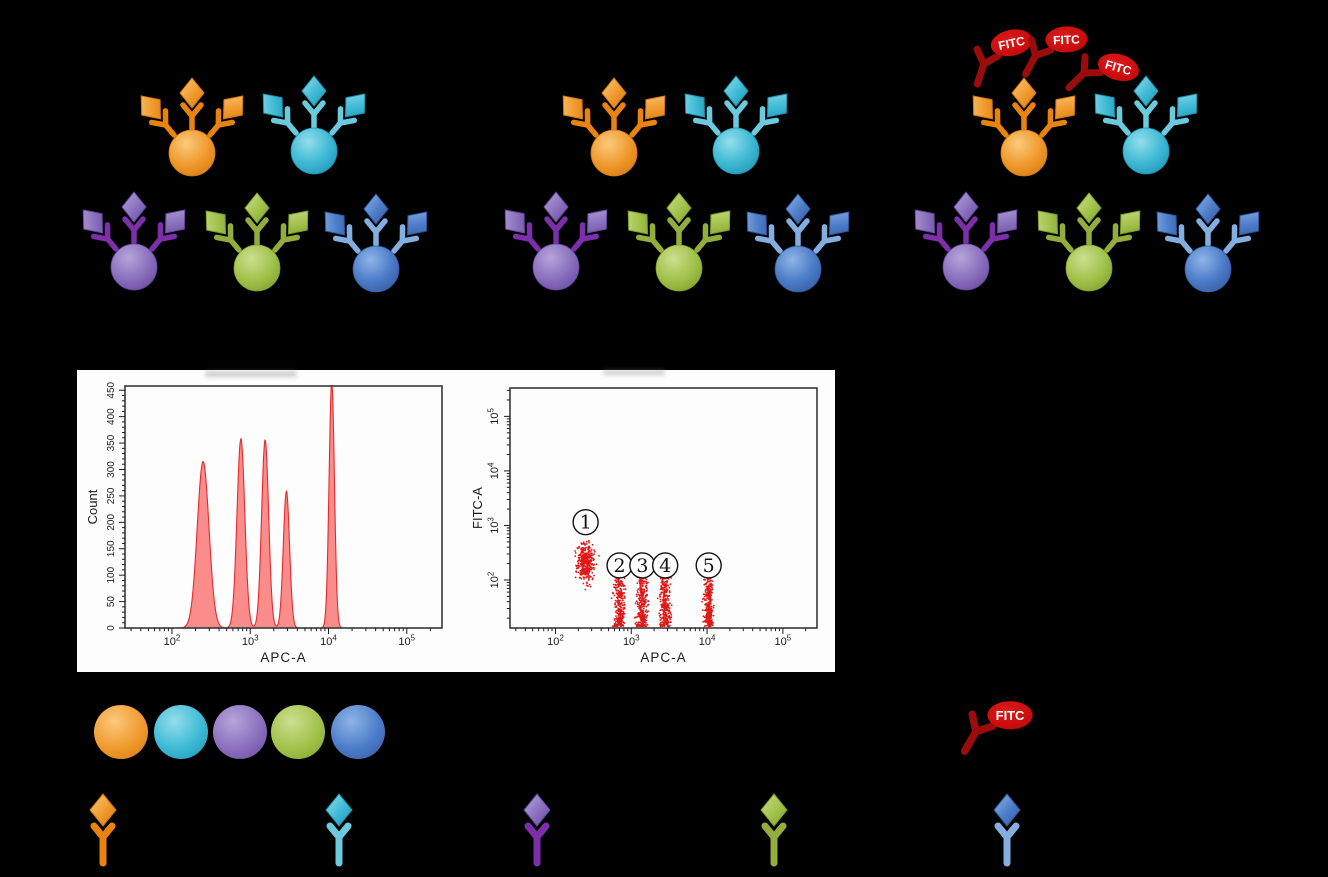 The width and height of the screenshot is (1328, 877). What do you see at coordinates (644, 580) in the screenshot?
I see `scatter-points` at bounding box center [644, 580].